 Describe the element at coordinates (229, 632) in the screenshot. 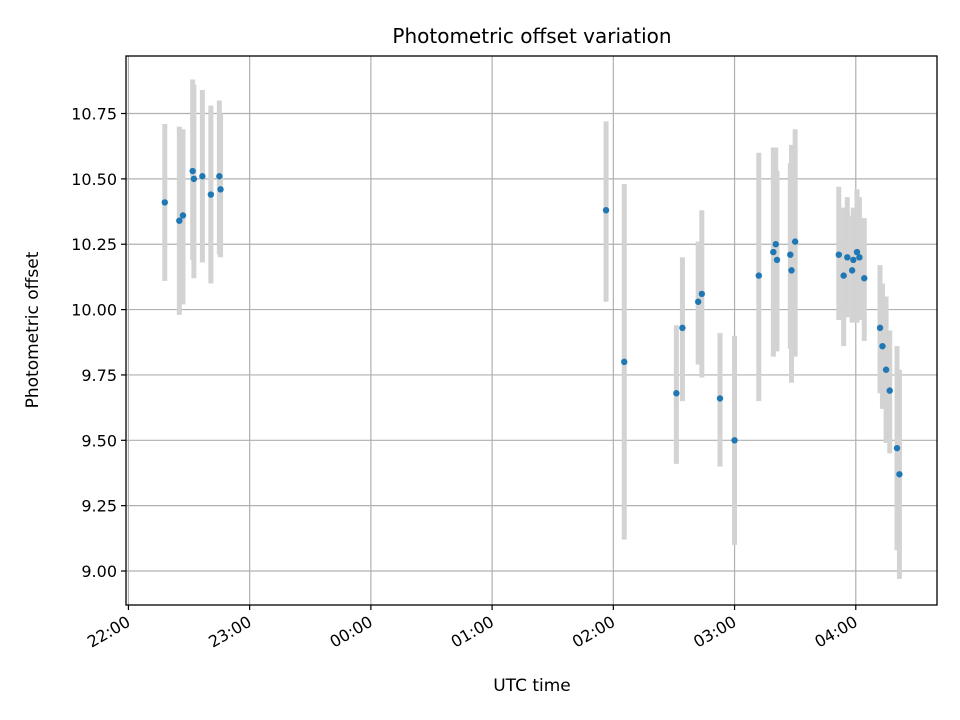

I see `x-tick-label-1: 23:00` at that location.